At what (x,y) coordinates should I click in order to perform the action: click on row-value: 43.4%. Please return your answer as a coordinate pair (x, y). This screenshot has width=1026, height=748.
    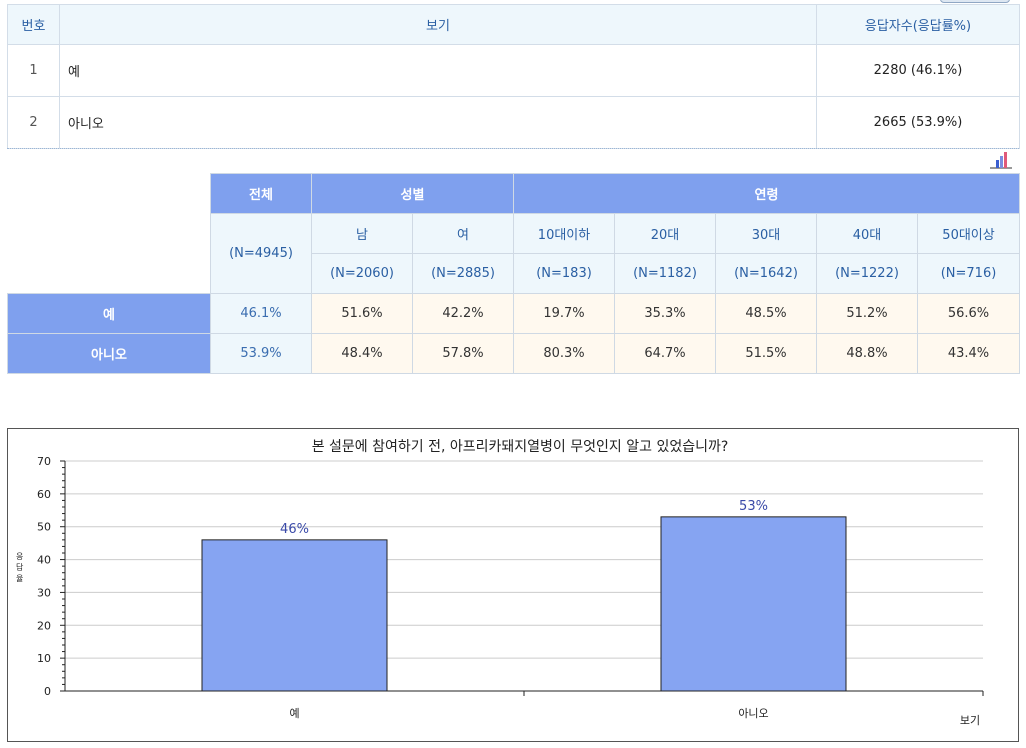
    Looking at the image, I should click on (969, 353).